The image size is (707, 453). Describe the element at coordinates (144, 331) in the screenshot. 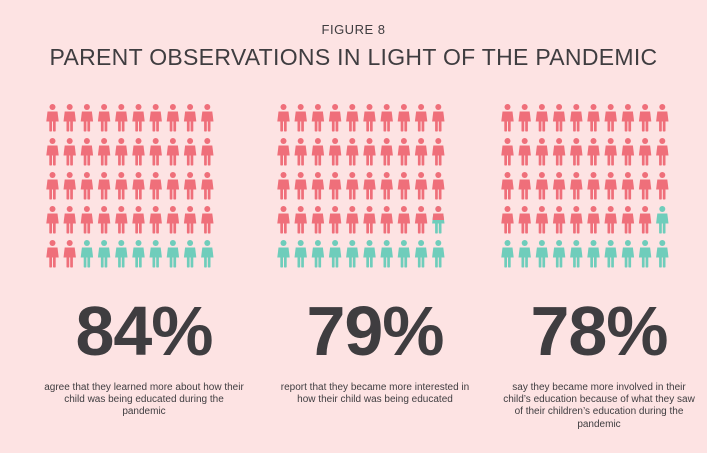

I see `percent-learned-more: 84%` at that location.